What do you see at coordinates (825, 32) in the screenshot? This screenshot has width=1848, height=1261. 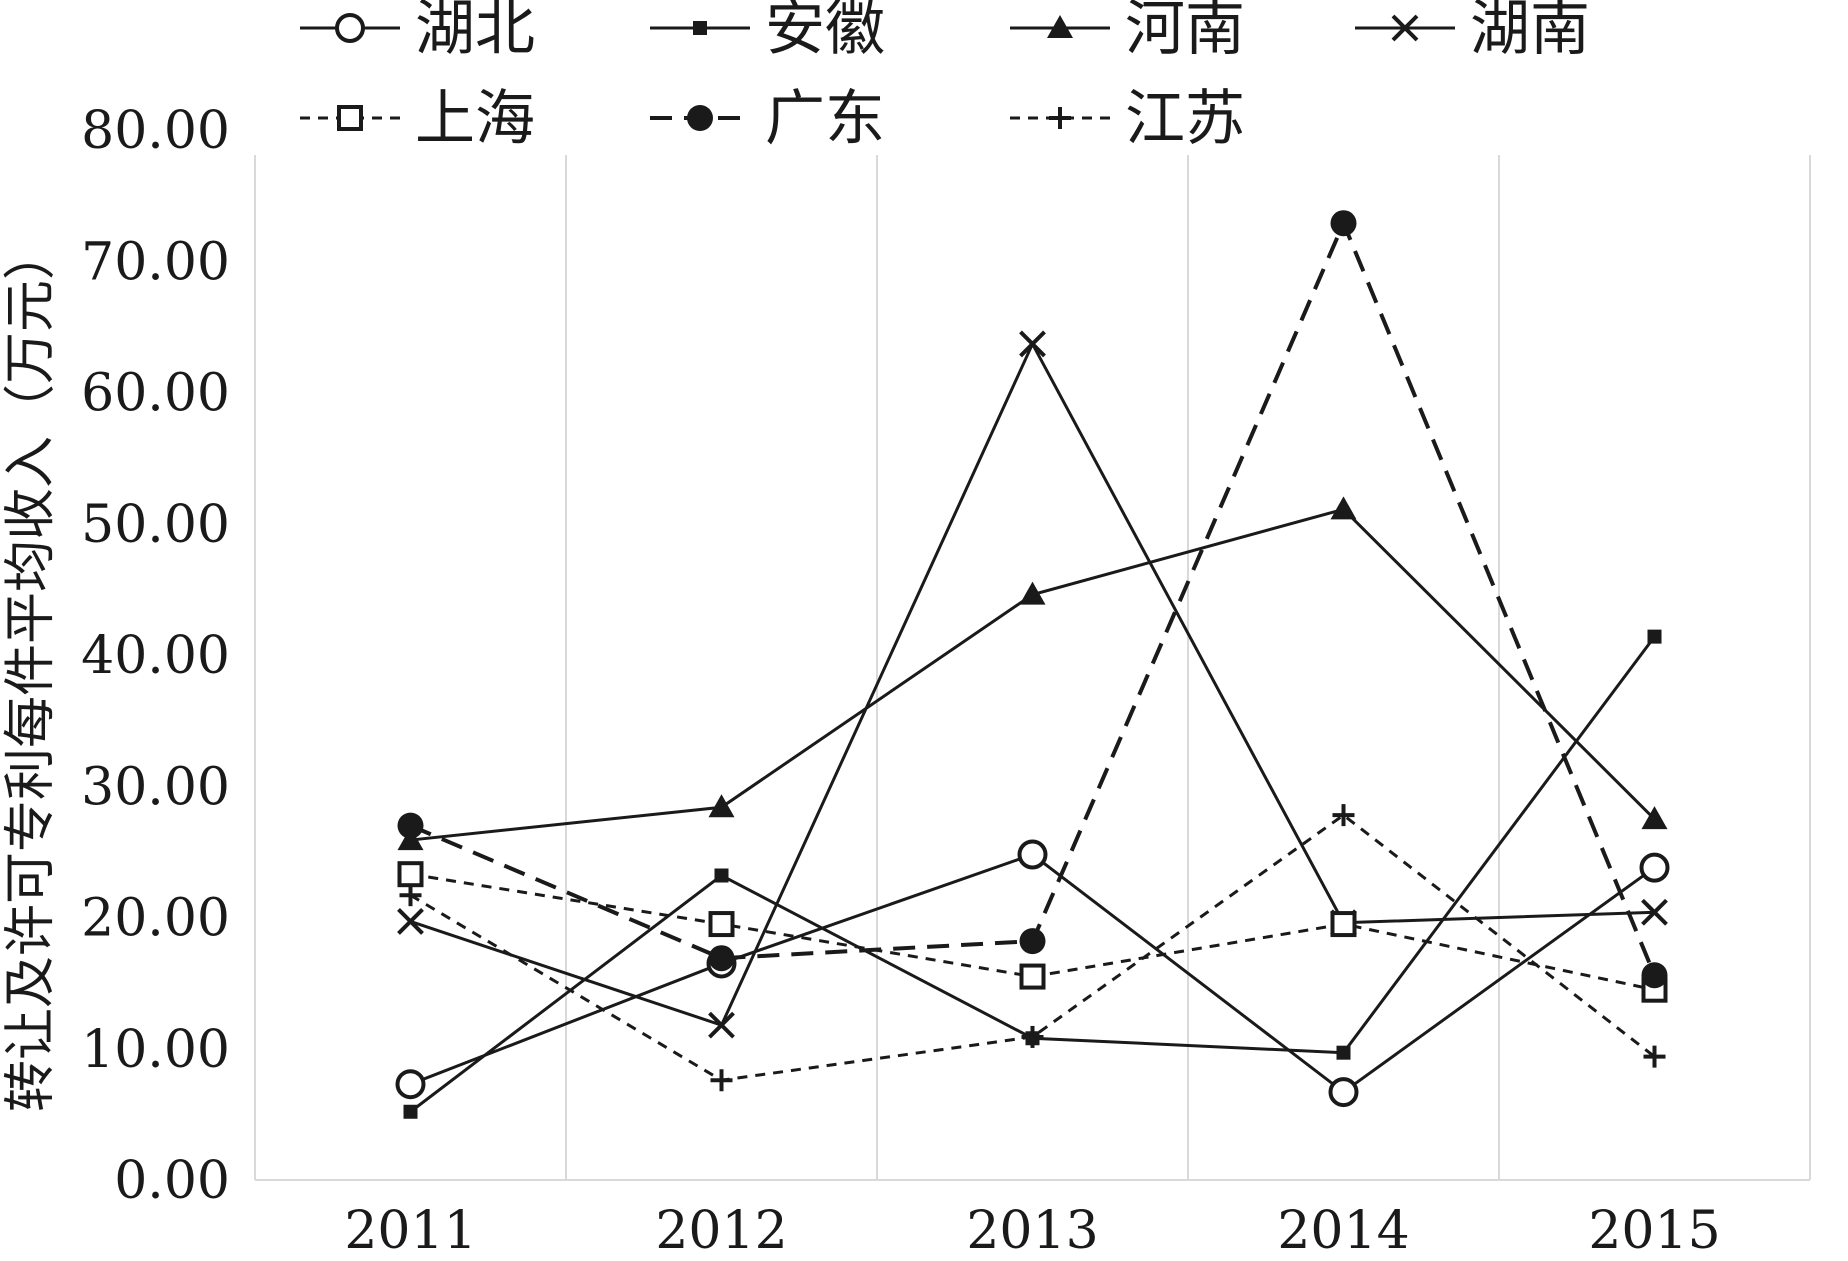 I see `legend-label: 安徽` at bounding box center [825, 32].